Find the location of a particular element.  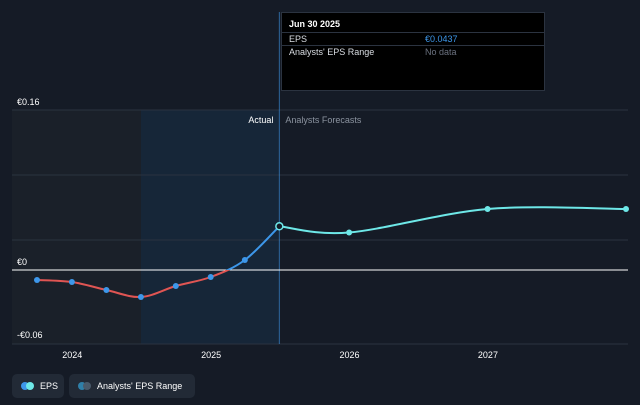

tooltip-row-range: Analysts' EPS Range No data is located at coordinates (413, 52).